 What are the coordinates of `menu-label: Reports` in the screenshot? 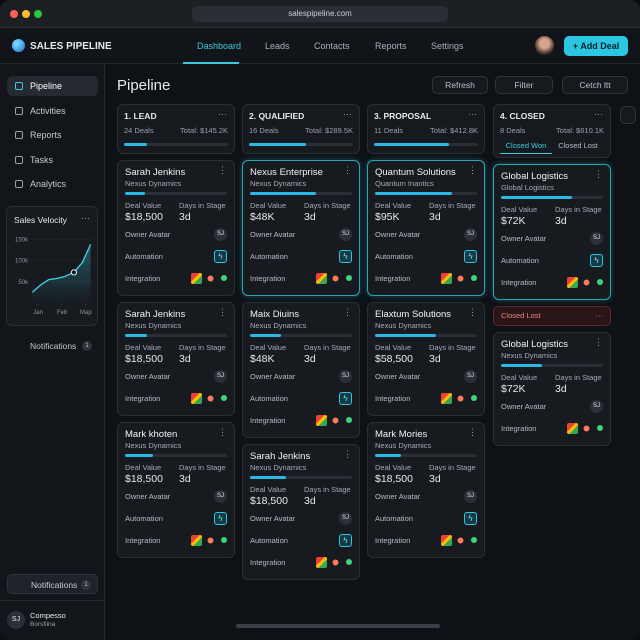 It's located at (46, 135).